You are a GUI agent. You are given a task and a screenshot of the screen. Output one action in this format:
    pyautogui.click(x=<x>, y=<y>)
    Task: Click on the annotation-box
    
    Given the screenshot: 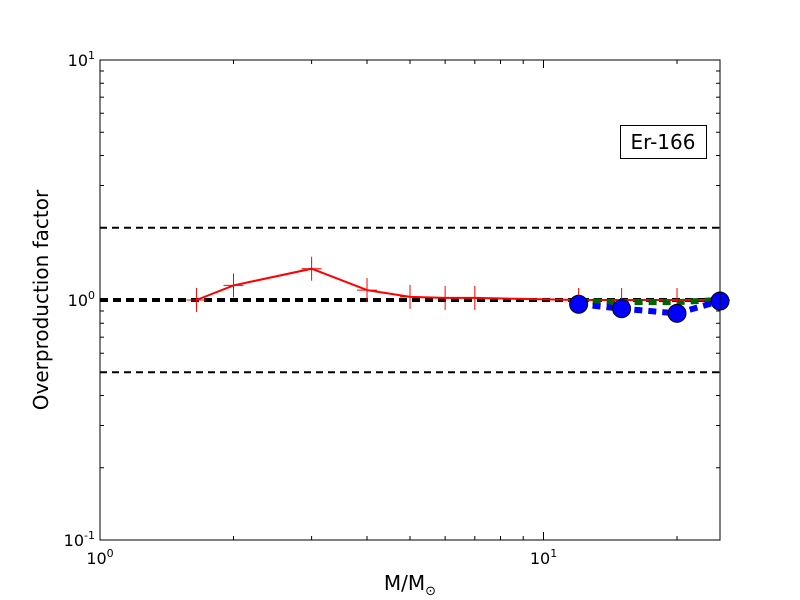 What is the action you would take?
    pyautogui.click(x=663, y=142)
    